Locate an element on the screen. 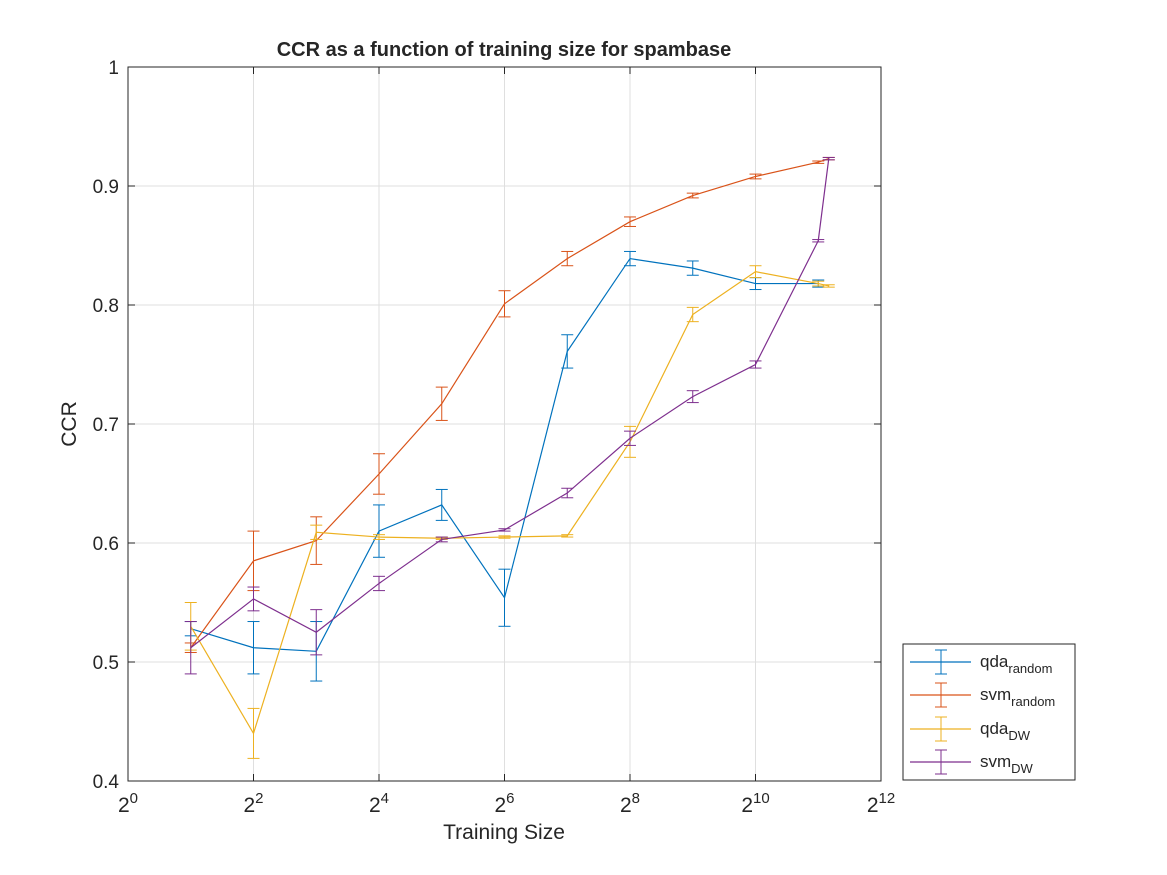  x-tick-label: 20 is located at coordinates (128, 803).